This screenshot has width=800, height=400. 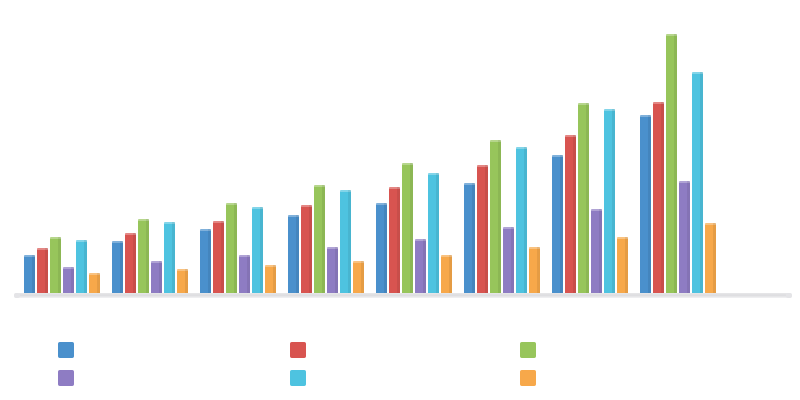 I want to click on x-axis-left-cap, so click(x=17, y=295).